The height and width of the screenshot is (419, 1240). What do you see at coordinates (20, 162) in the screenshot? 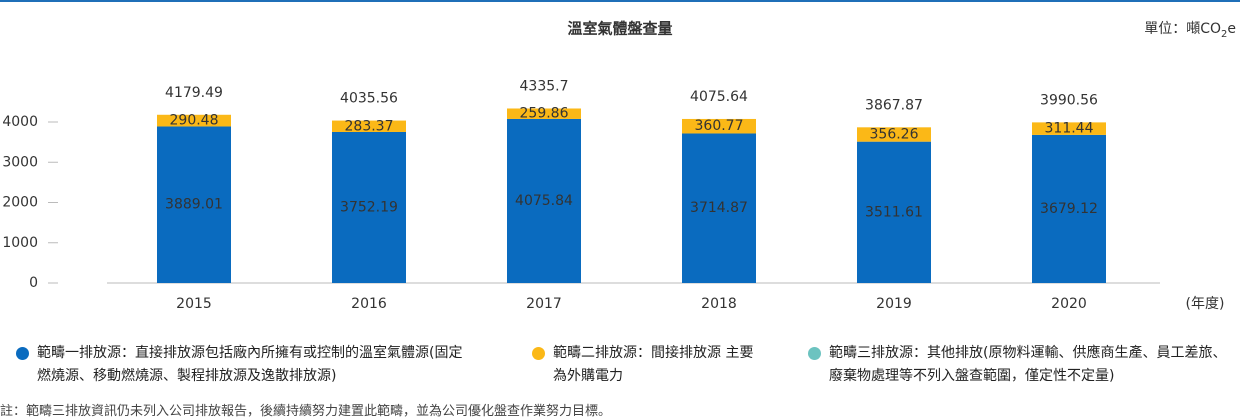
I see `y-tick-label: 3000` at bounding box center [20, 162].